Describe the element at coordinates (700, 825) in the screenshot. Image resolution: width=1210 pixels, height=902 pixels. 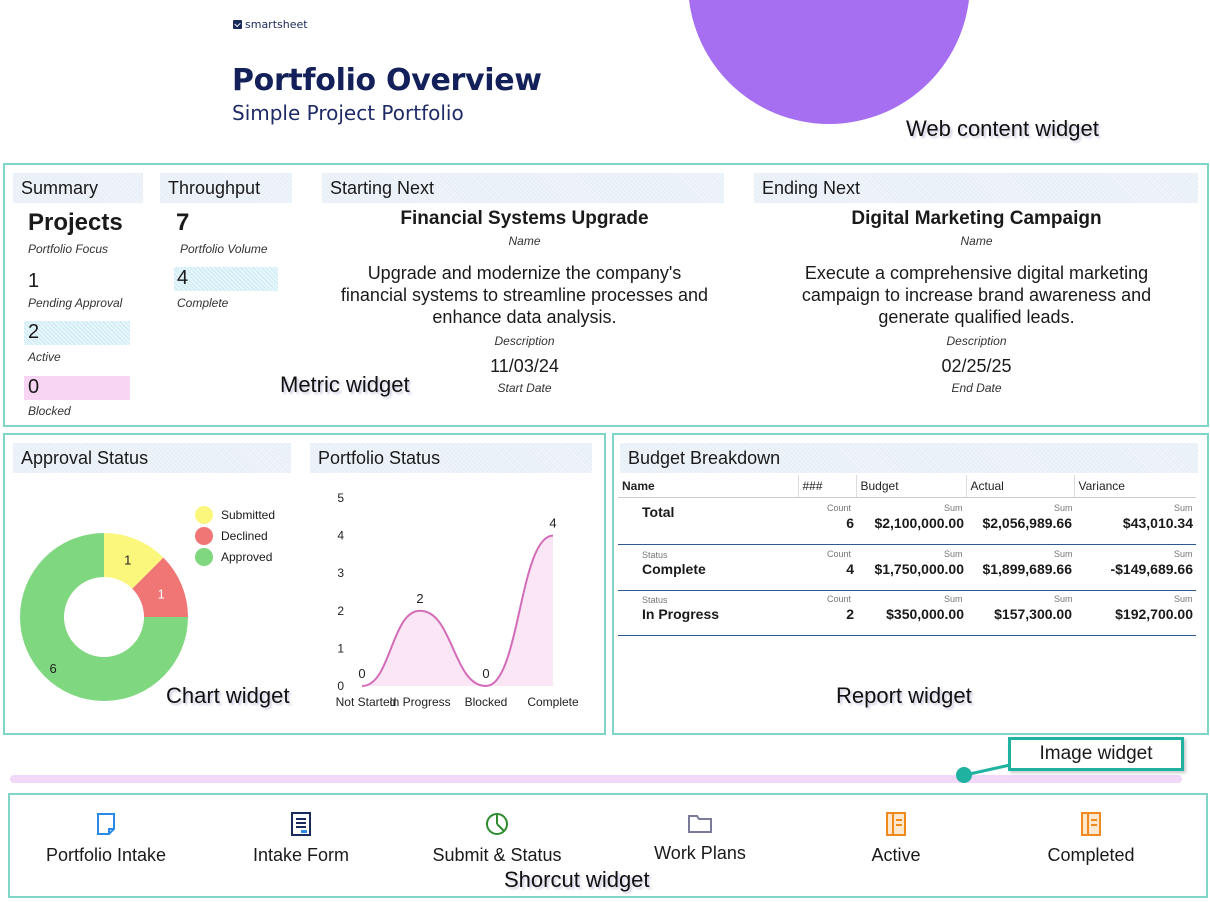
I see `folder-icon` at that location.